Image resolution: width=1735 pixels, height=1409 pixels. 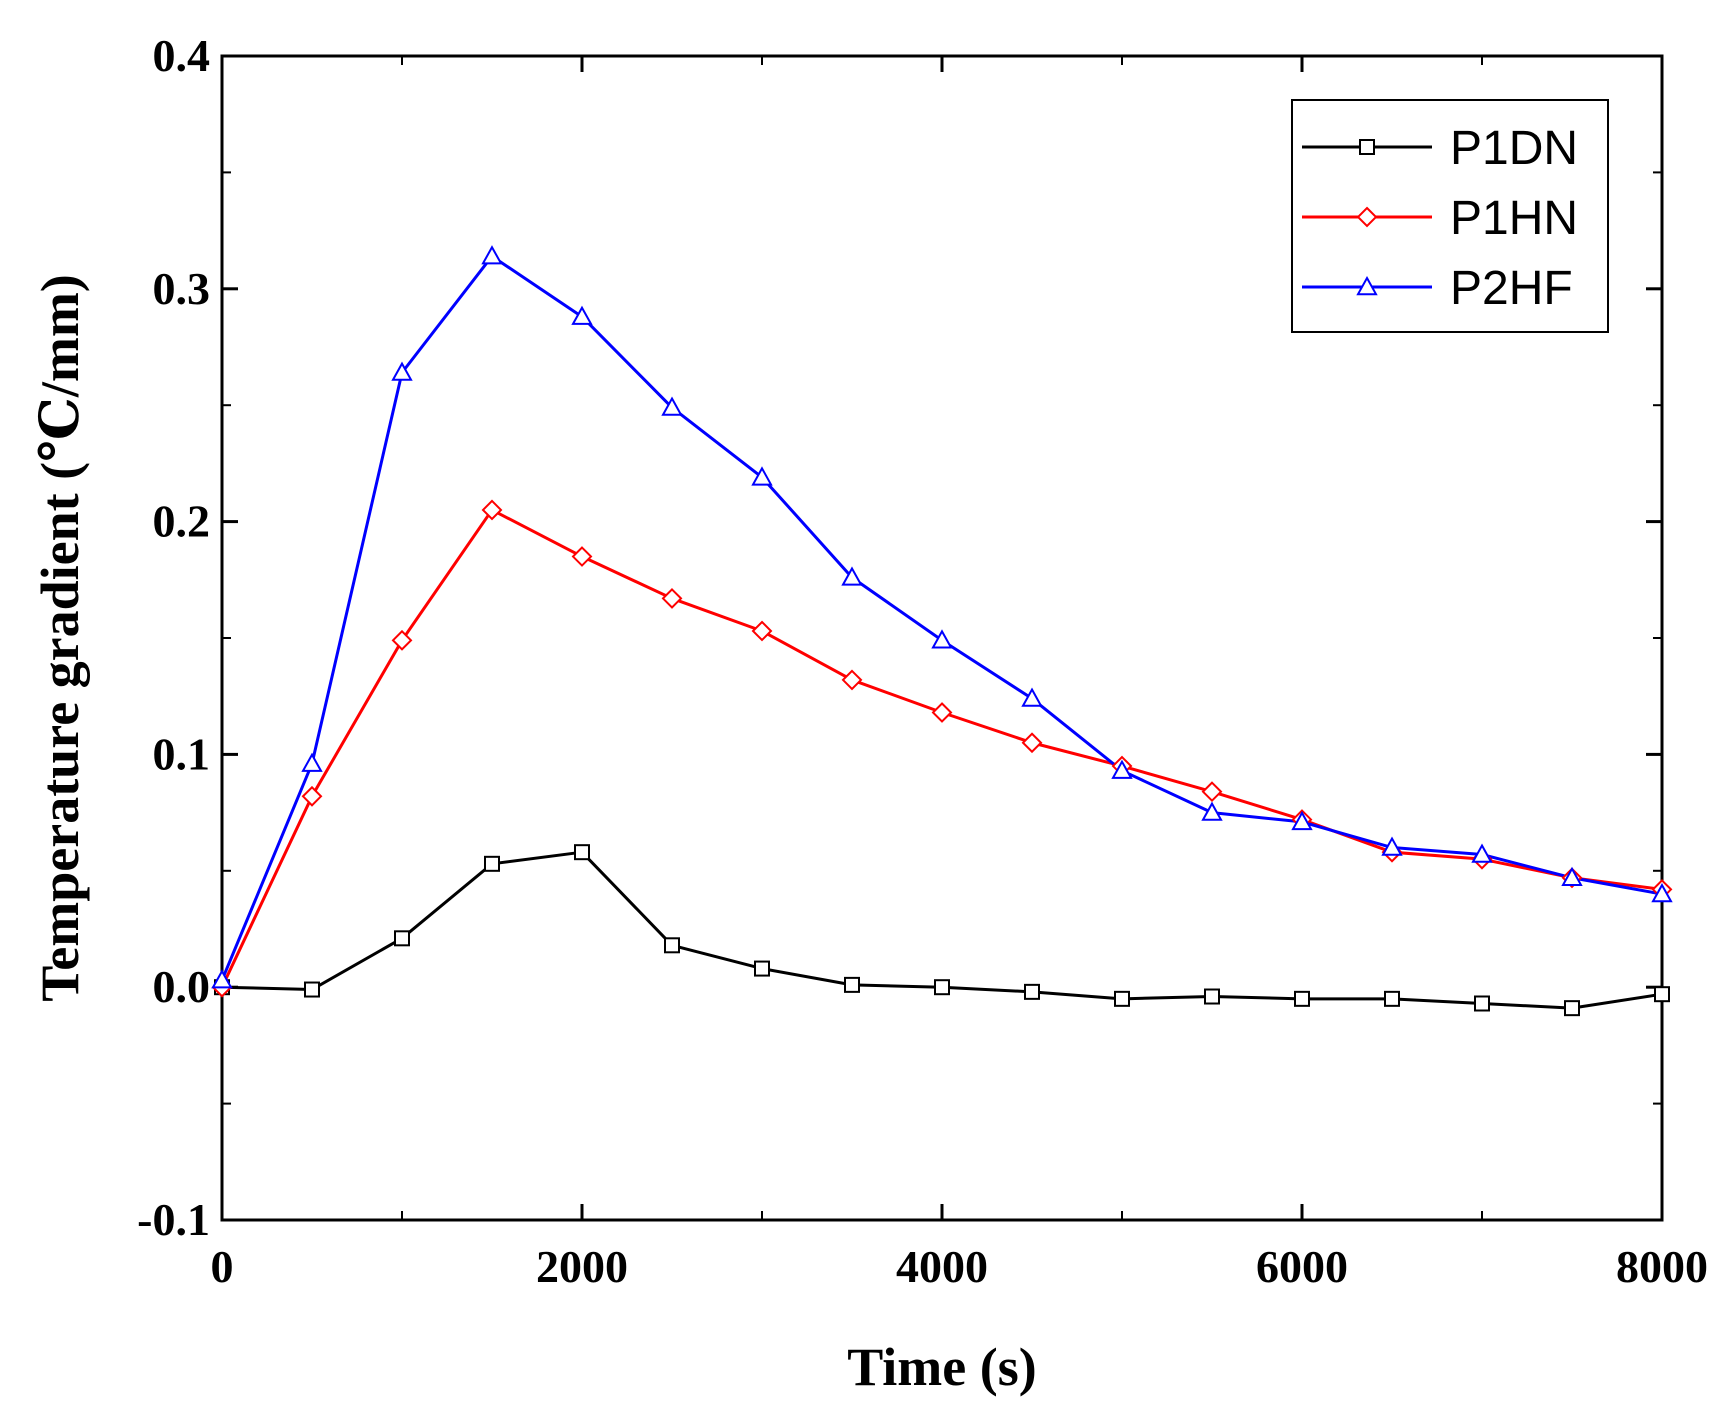 I want to click on y-tick-label: -0.1, so click(x=173, y=1219).